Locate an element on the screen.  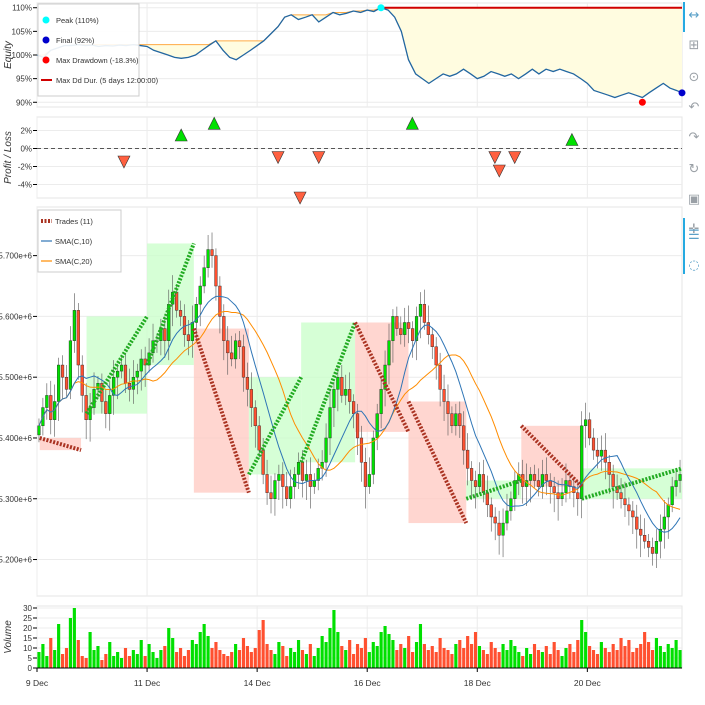
ohlc-legend: Trades (11) SMA(C,10) SMA(C,20) is located at coordinates (79, 241).